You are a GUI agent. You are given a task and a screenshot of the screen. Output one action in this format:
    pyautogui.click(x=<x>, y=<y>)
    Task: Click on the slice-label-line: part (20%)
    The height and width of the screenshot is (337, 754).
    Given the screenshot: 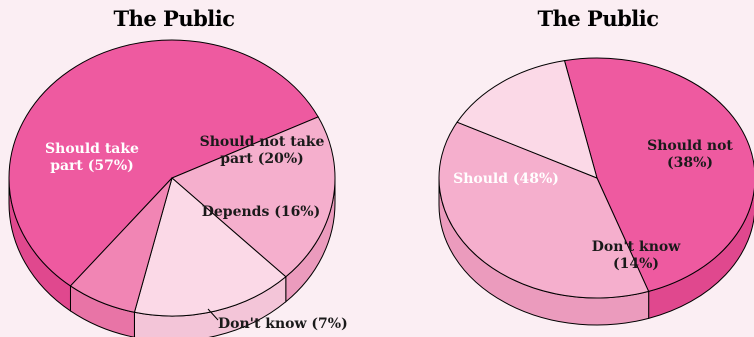 What is the action you would take?
    pyautogui.click(x=262, y=159)
    